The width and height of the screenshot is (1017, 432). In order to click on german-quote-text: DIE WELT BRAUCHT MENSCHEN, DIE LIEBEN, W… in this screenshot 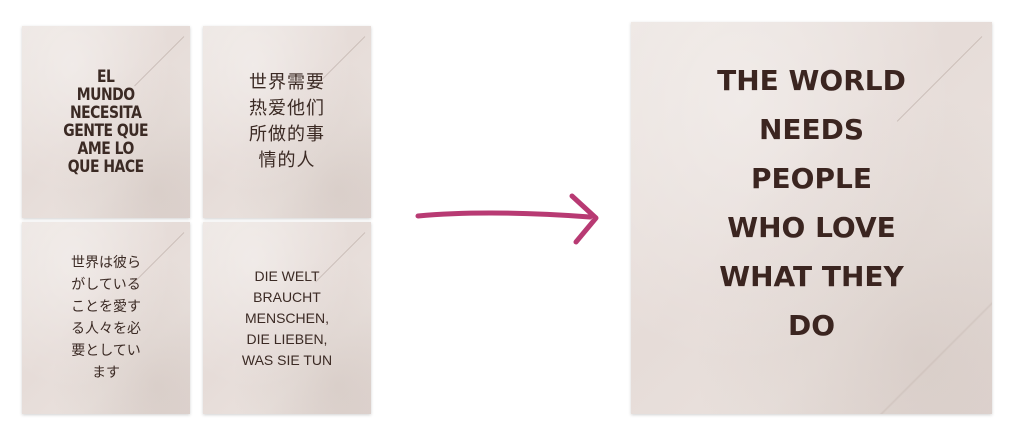, I will do `click(287, 317)`.